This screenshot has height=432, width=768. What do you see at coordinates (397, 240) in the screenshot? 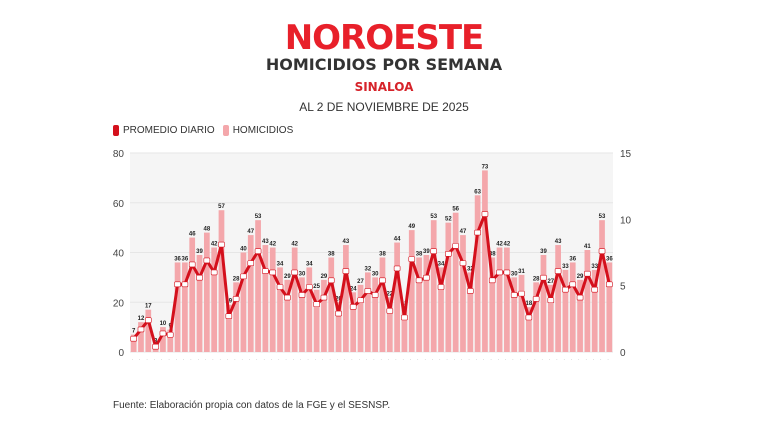
I see `svg-text: 44` at bounding box center [397, 240].